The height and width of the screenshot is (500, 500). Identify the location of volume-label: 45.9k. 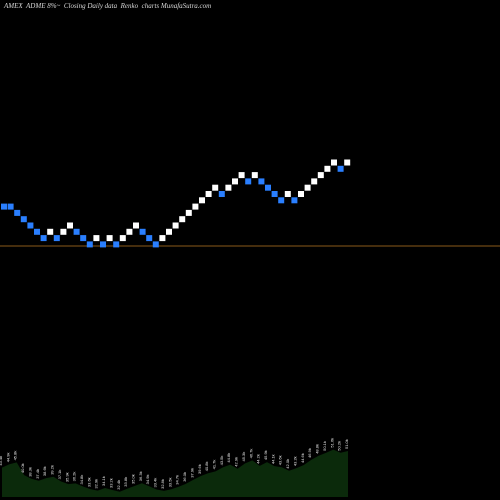
(265, 455).